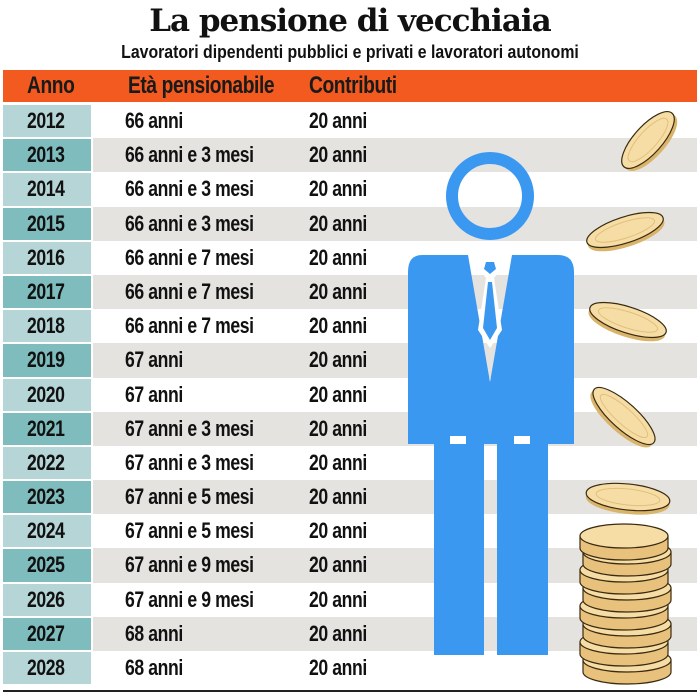 This screenshot has width=700, height=700. I want to click on row-year: 2018, so click(46, 326).